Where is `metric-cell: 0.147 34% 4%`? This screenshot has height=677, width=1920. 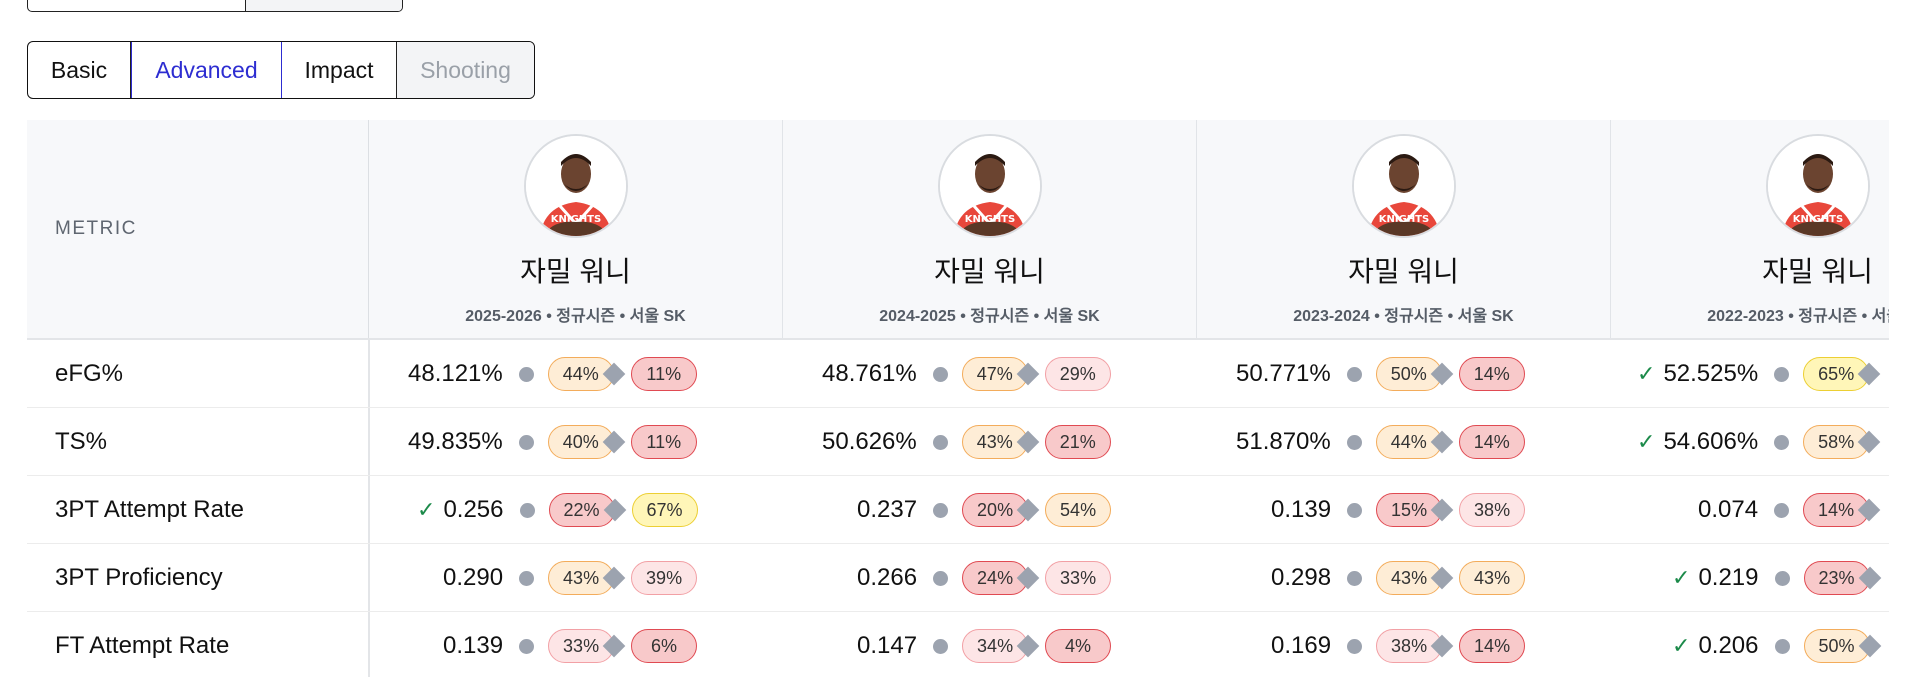 metric-cell: 0.147 34% 4% is located at coordinates (984, 644).